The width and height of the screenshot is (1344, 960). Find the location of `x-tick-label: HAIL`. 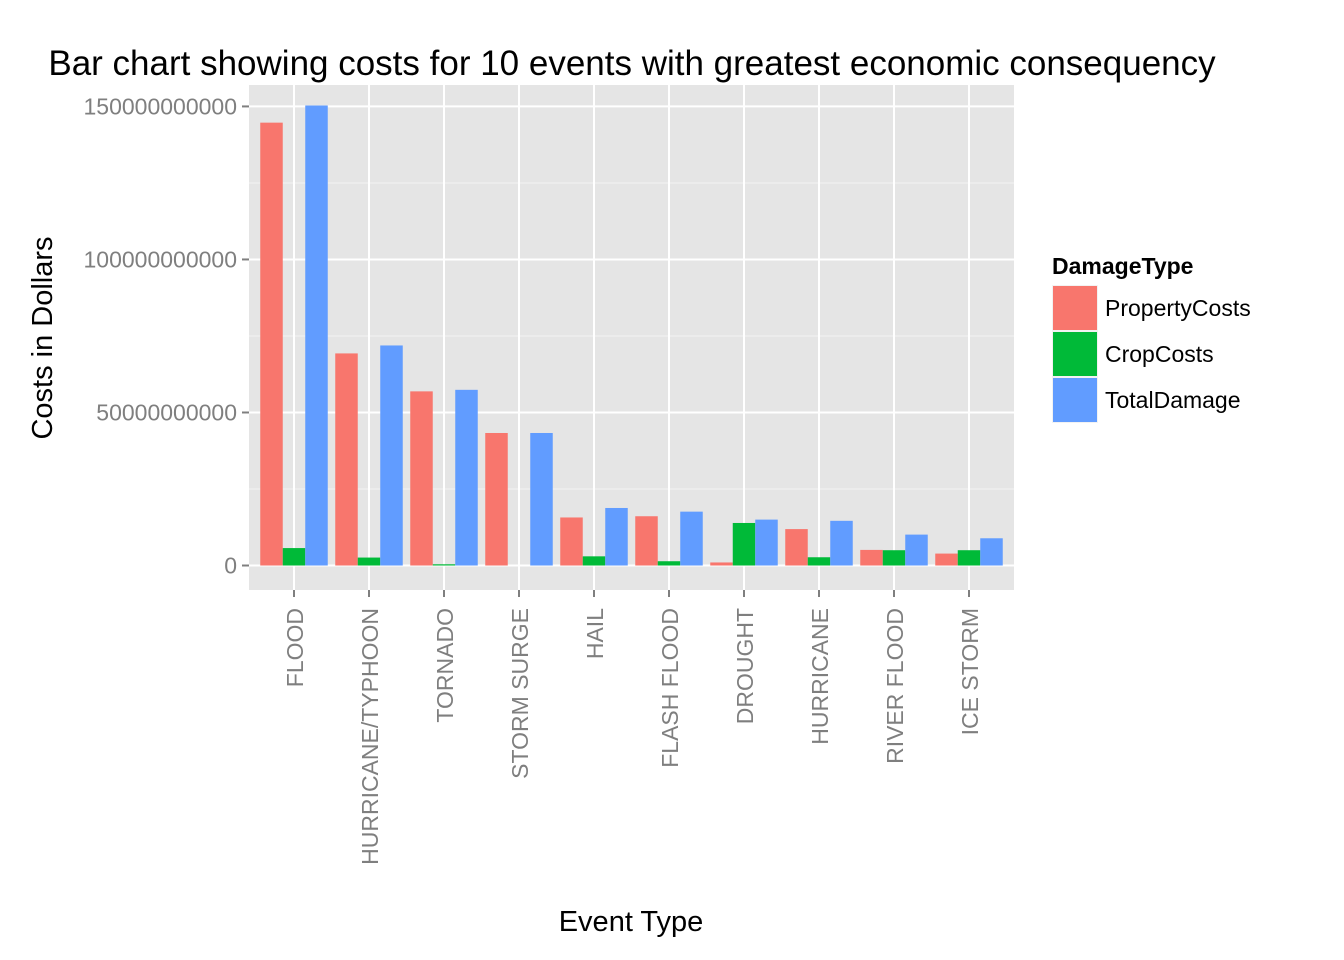

x-tick-label: HAIL is located at coordinates (595, 633).